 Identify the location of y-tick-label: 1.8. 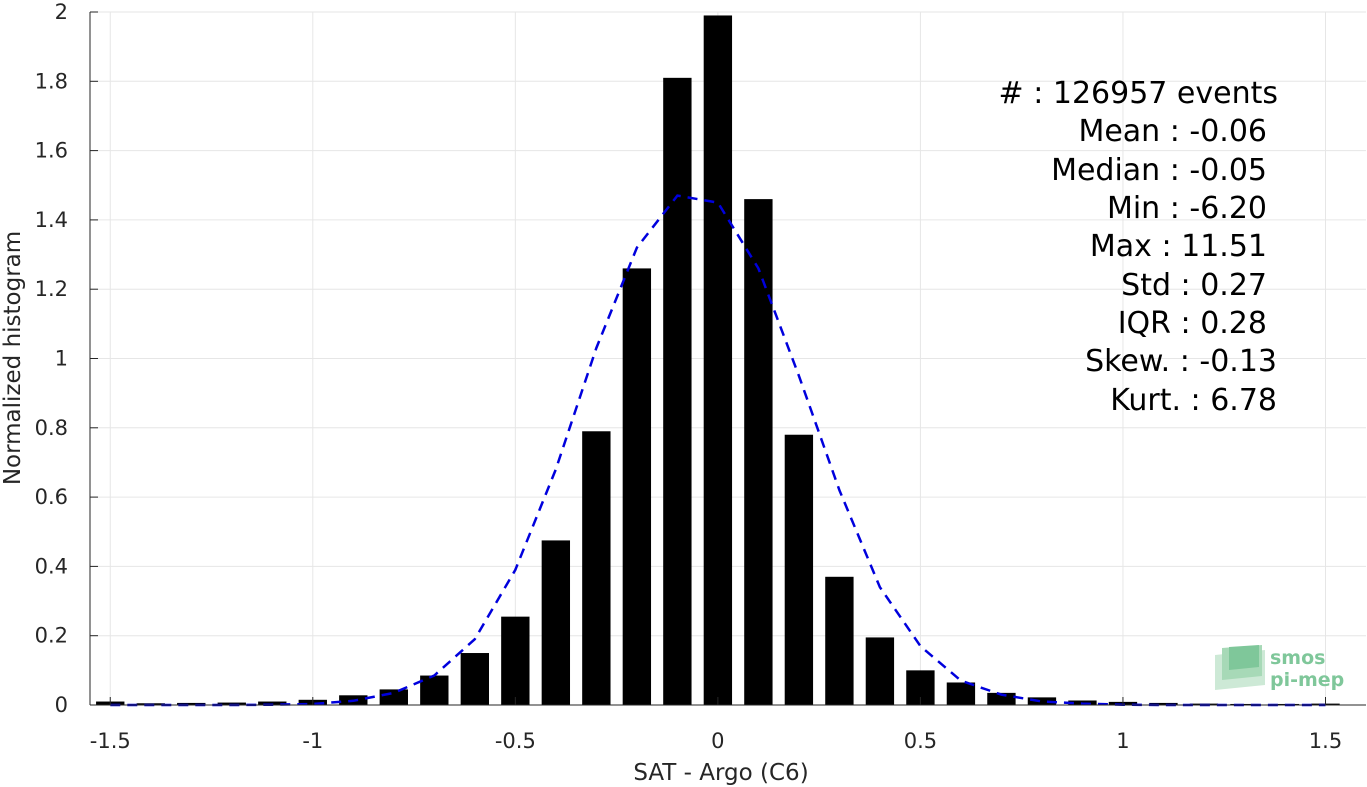
(51, 81).